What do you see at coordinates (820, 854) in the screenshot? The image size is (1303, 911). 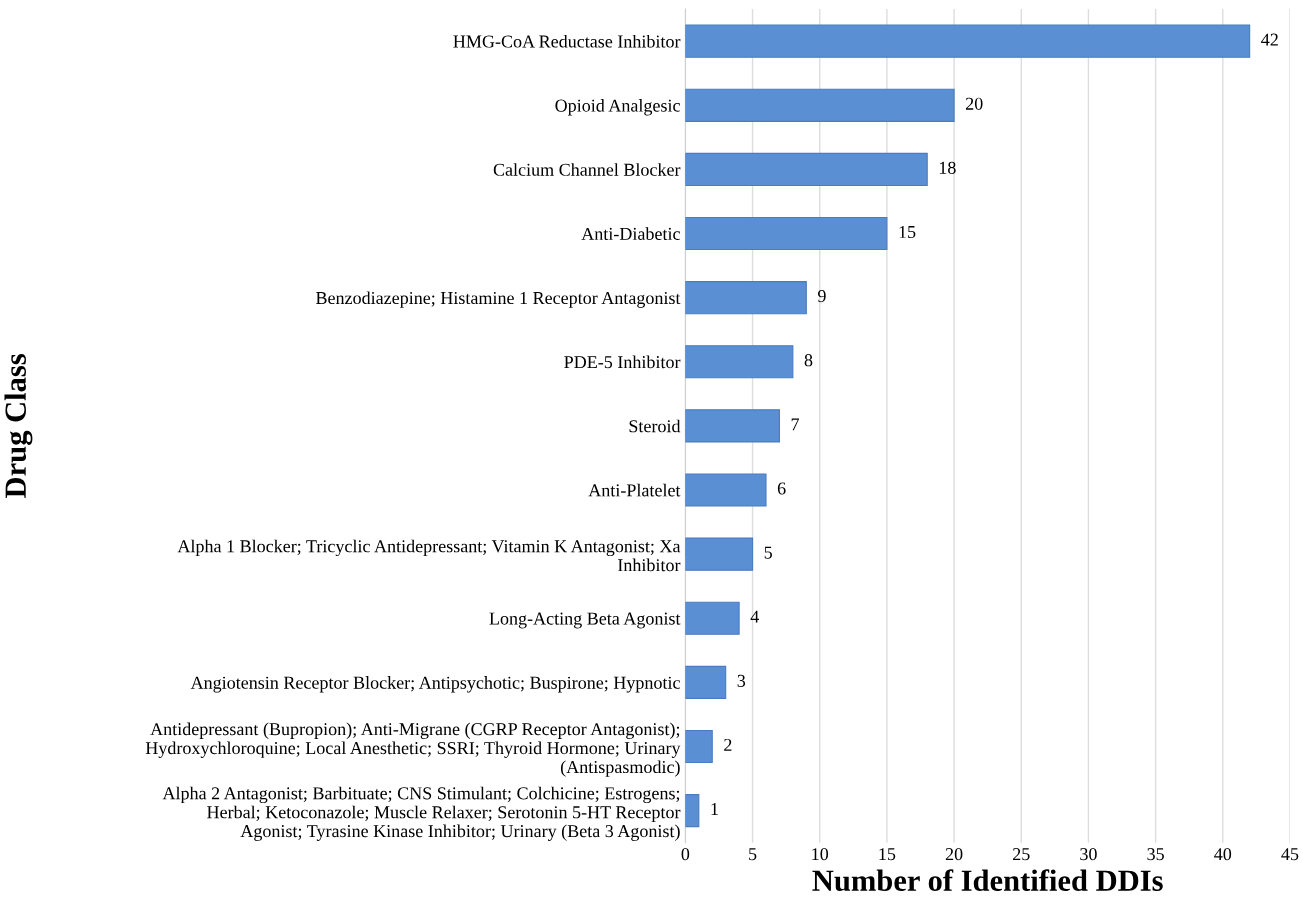 I see `x-tick-label: 10` at bounding box center [820, 854].